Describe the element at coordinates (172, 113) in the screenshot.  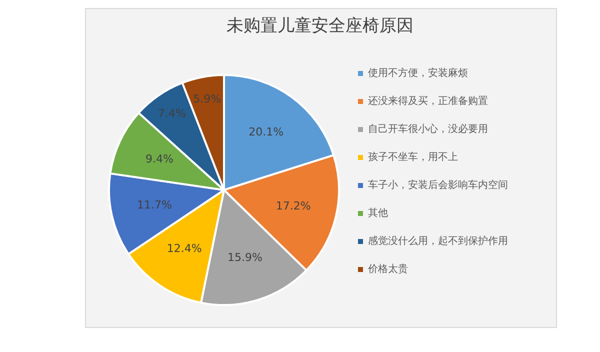
I see `data-label: 7.4%` at that location.